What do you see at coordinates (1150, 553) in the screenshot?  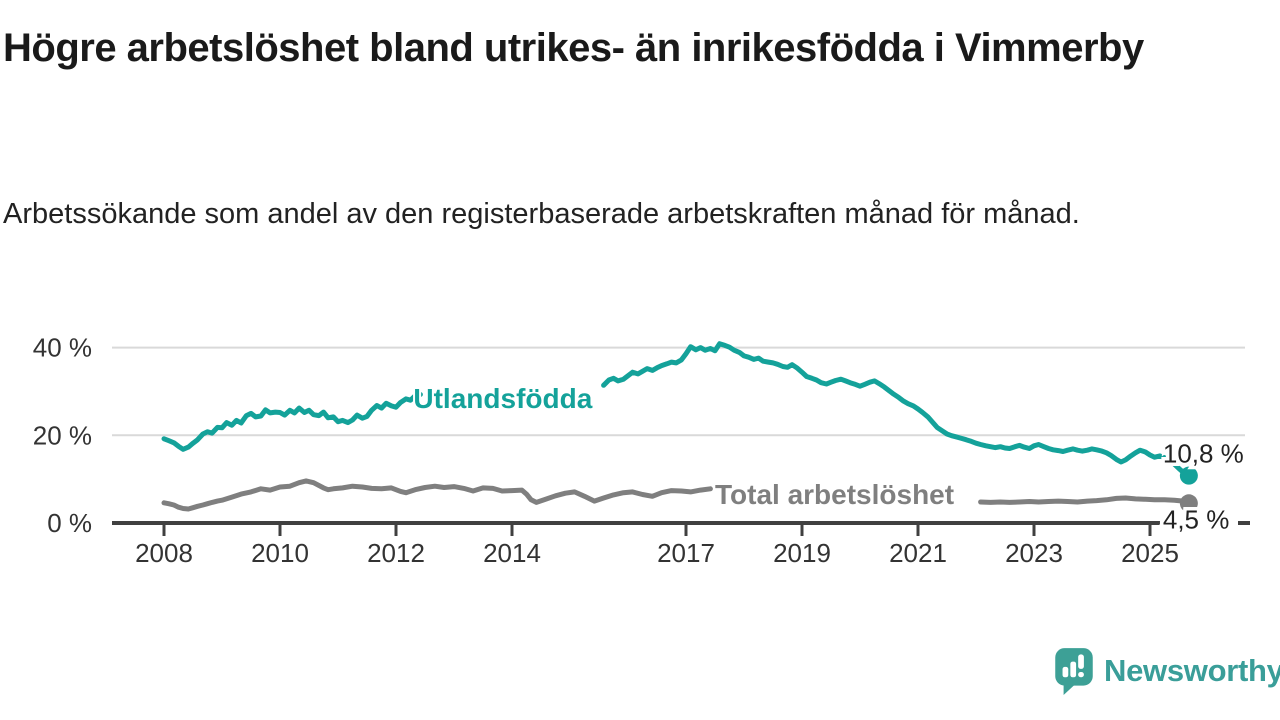 I see `x-tick-label-2025: 2025` at bounding box center [1150, 553].